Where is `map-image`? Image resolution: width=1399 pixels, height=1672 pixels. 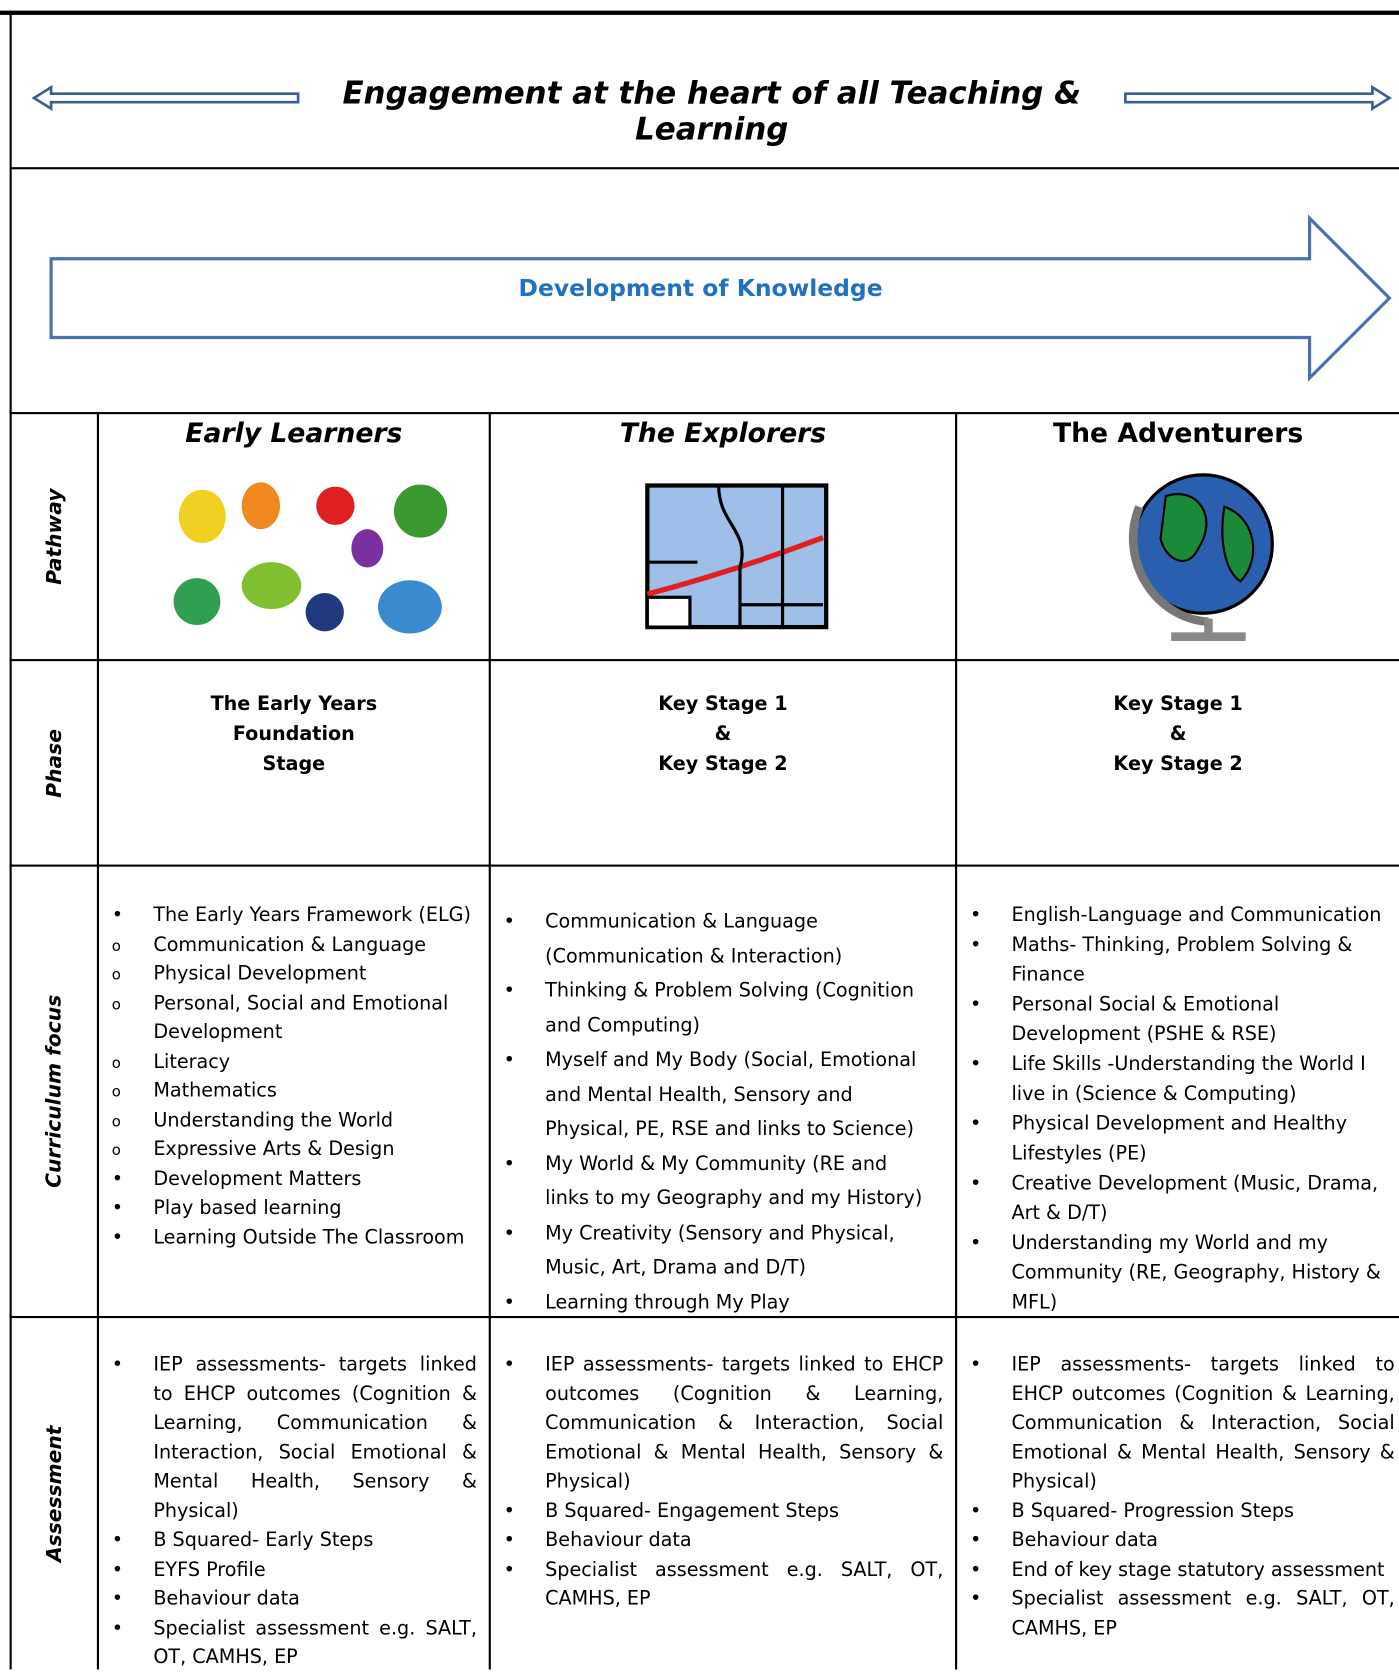
map-image is located at coordinates (737, 556).